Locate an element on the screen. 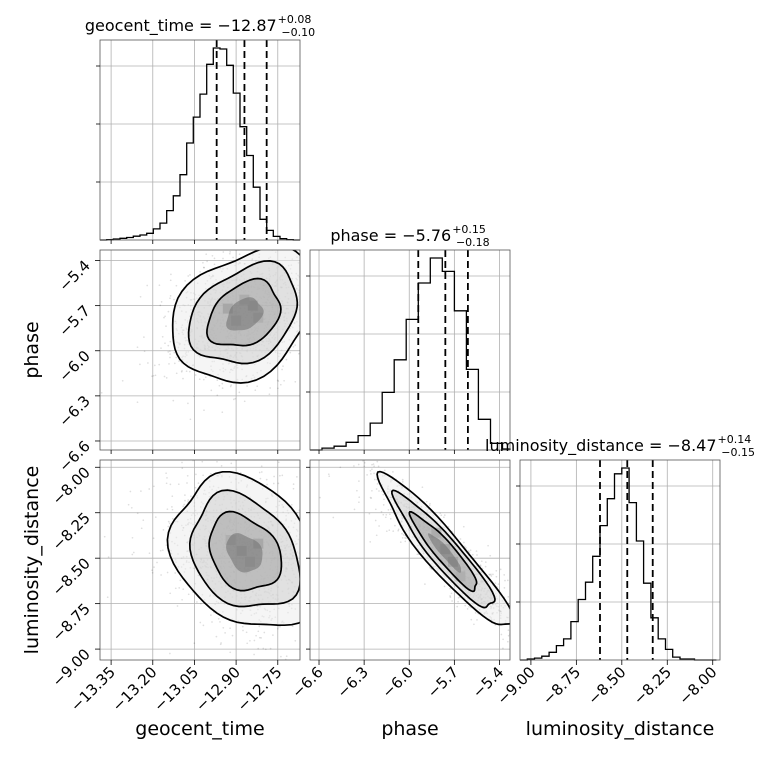 Image resolution: width=760 pixels, height=760 pixels. x-tick-label-geocent_time: −12.75 is located at coordinates (260, 689).